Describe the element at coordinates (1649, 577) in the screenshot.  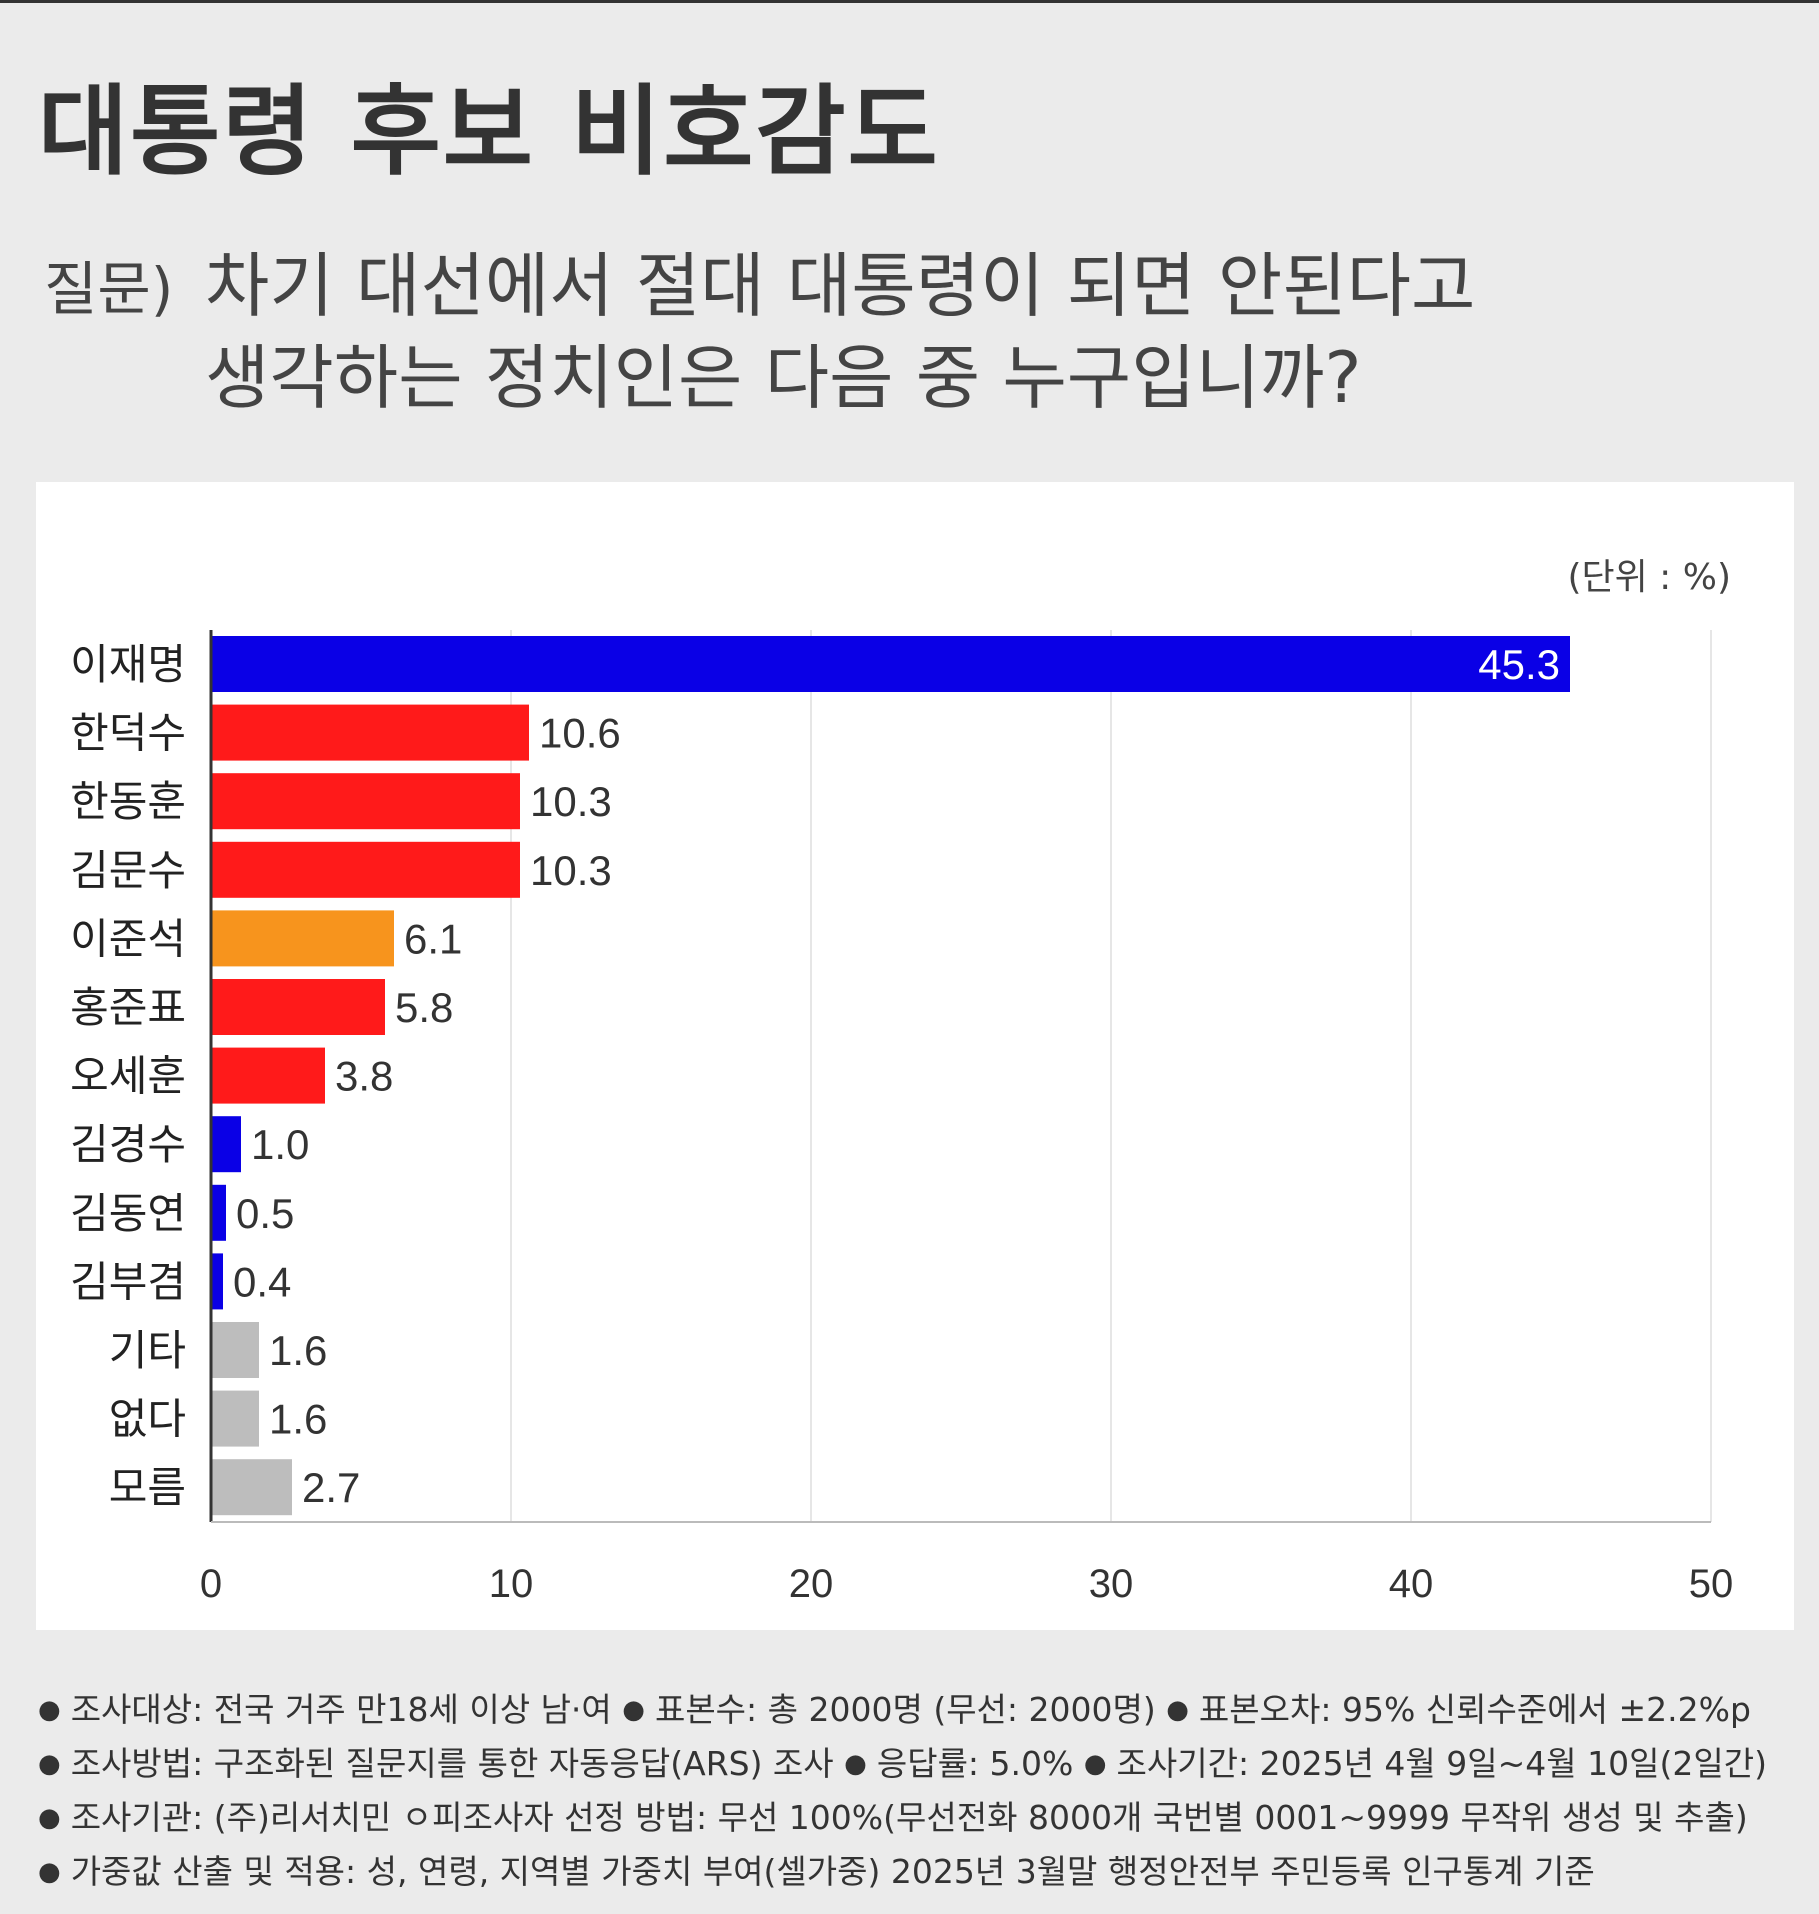
I see `unit-label: (단위 : %)` at that location.